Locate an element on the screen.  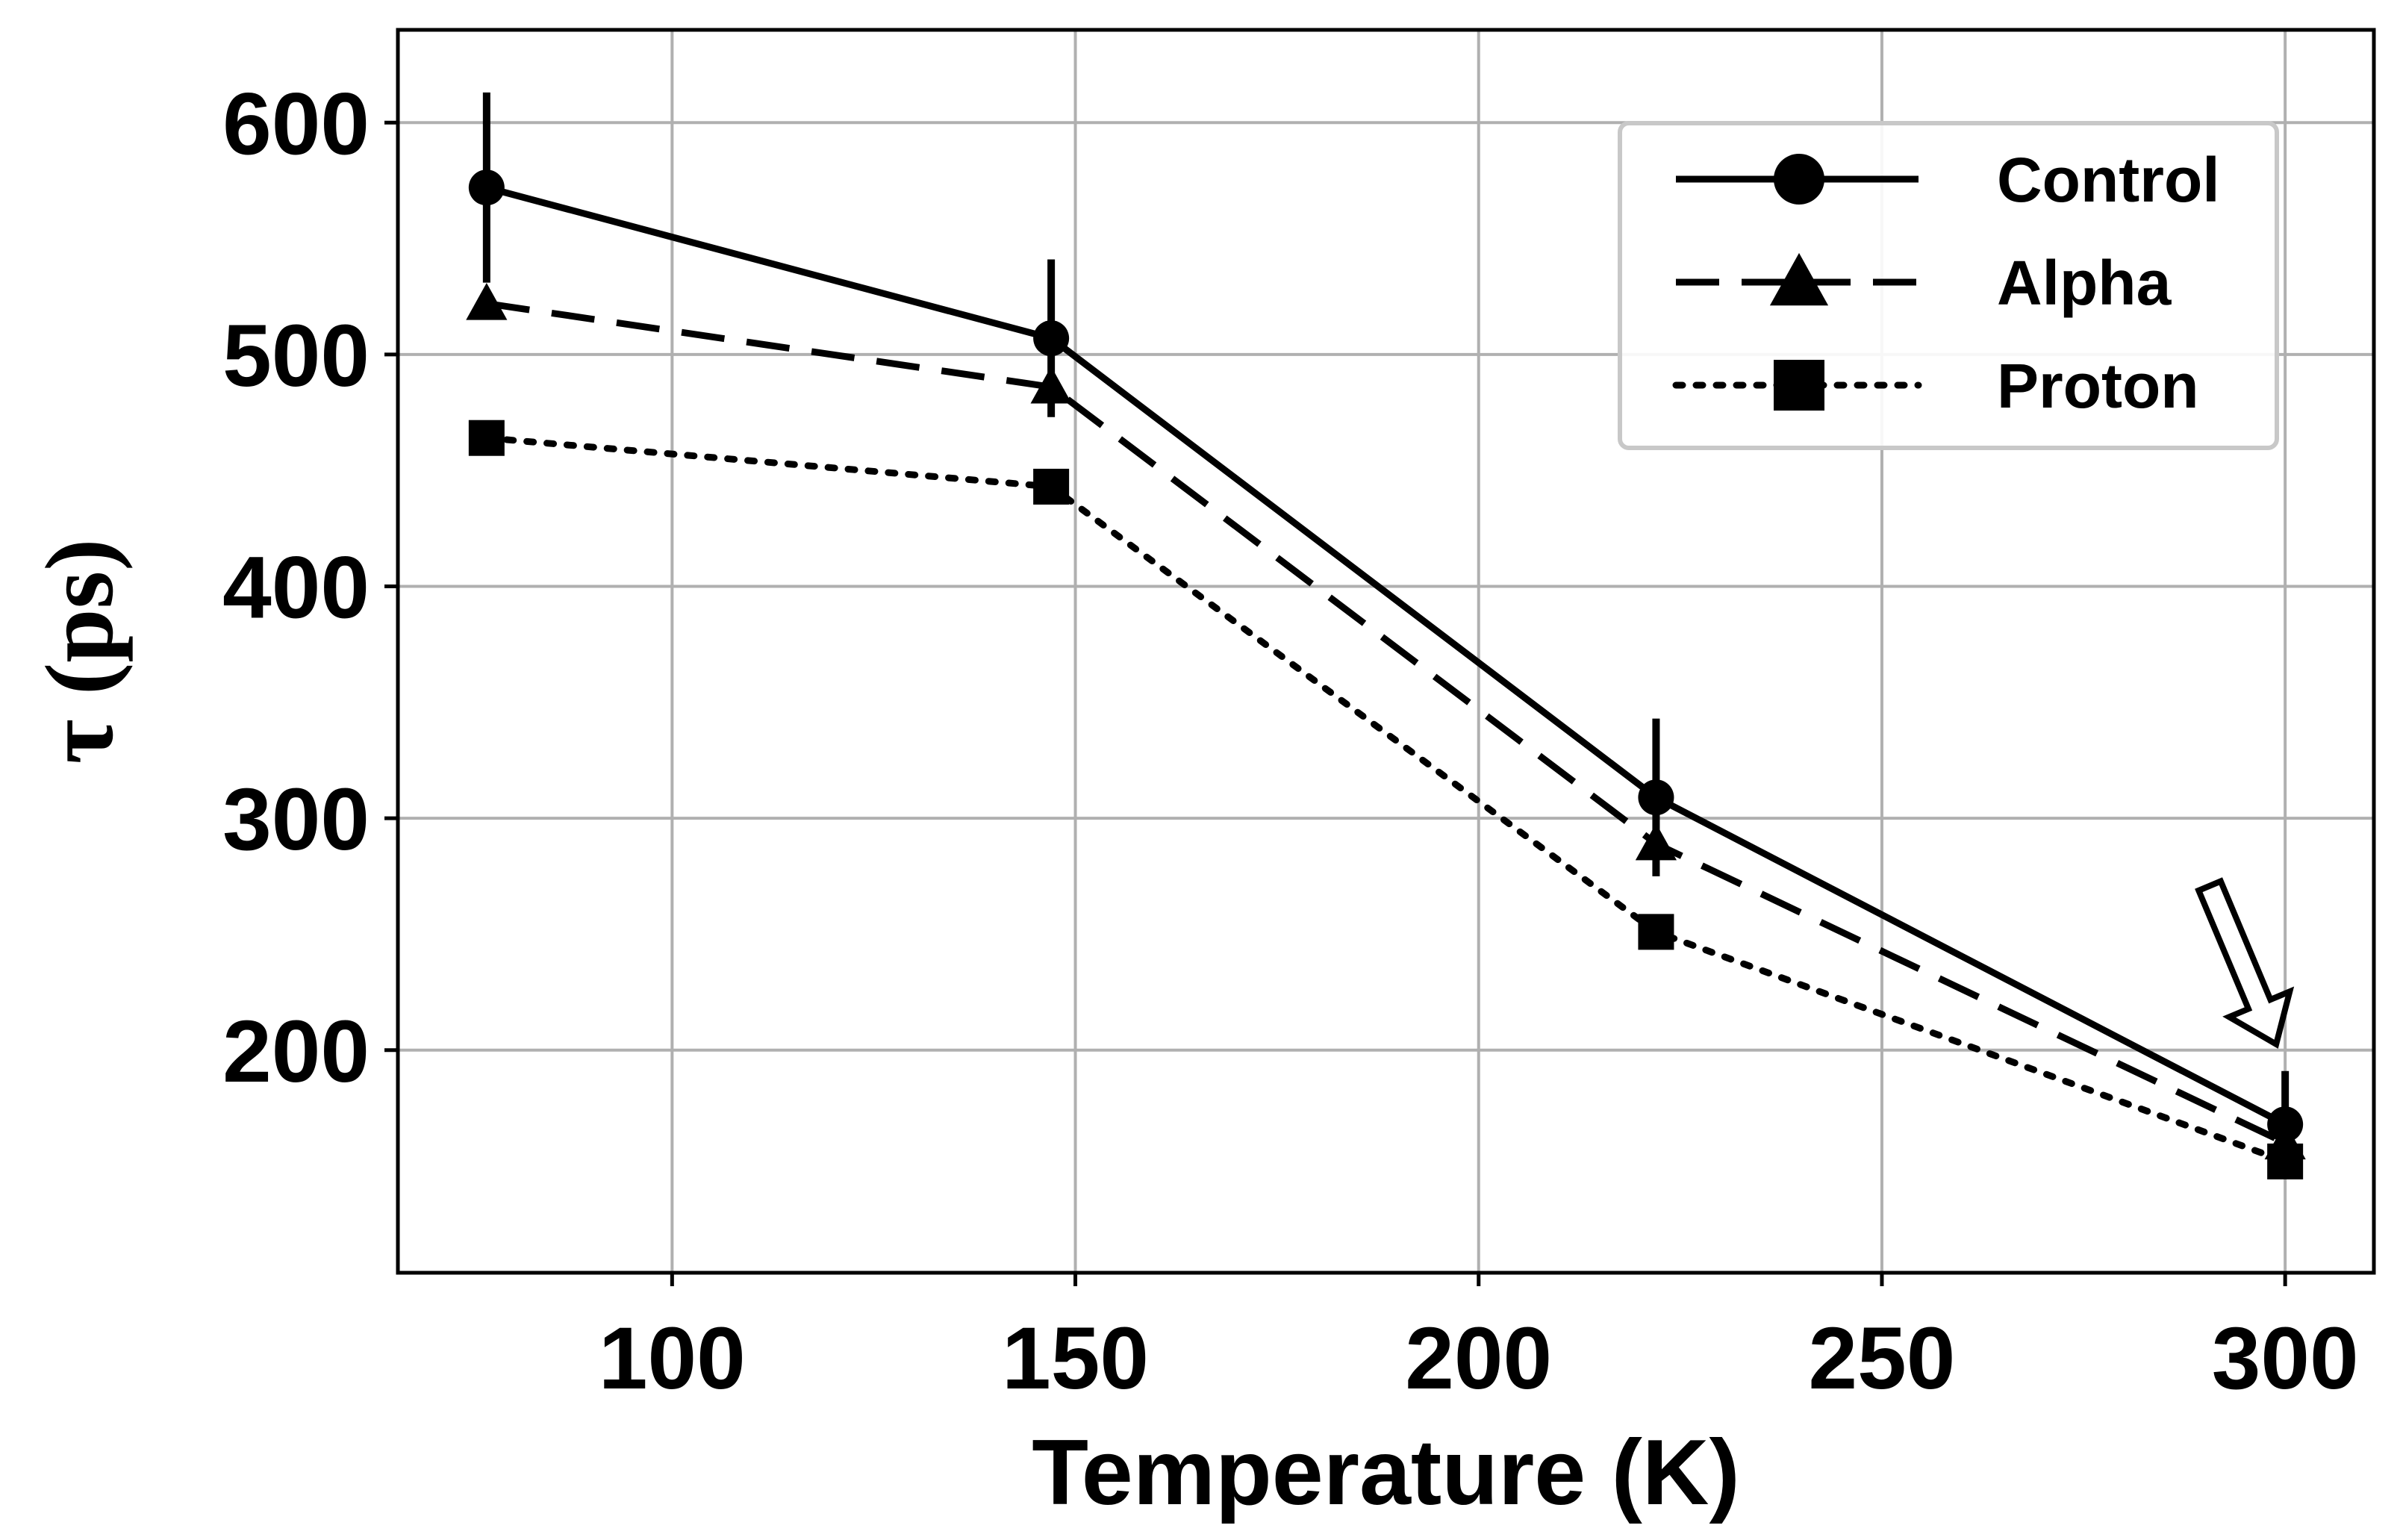
x-tick-label: 300 is located at coordinates (2285, 1358).